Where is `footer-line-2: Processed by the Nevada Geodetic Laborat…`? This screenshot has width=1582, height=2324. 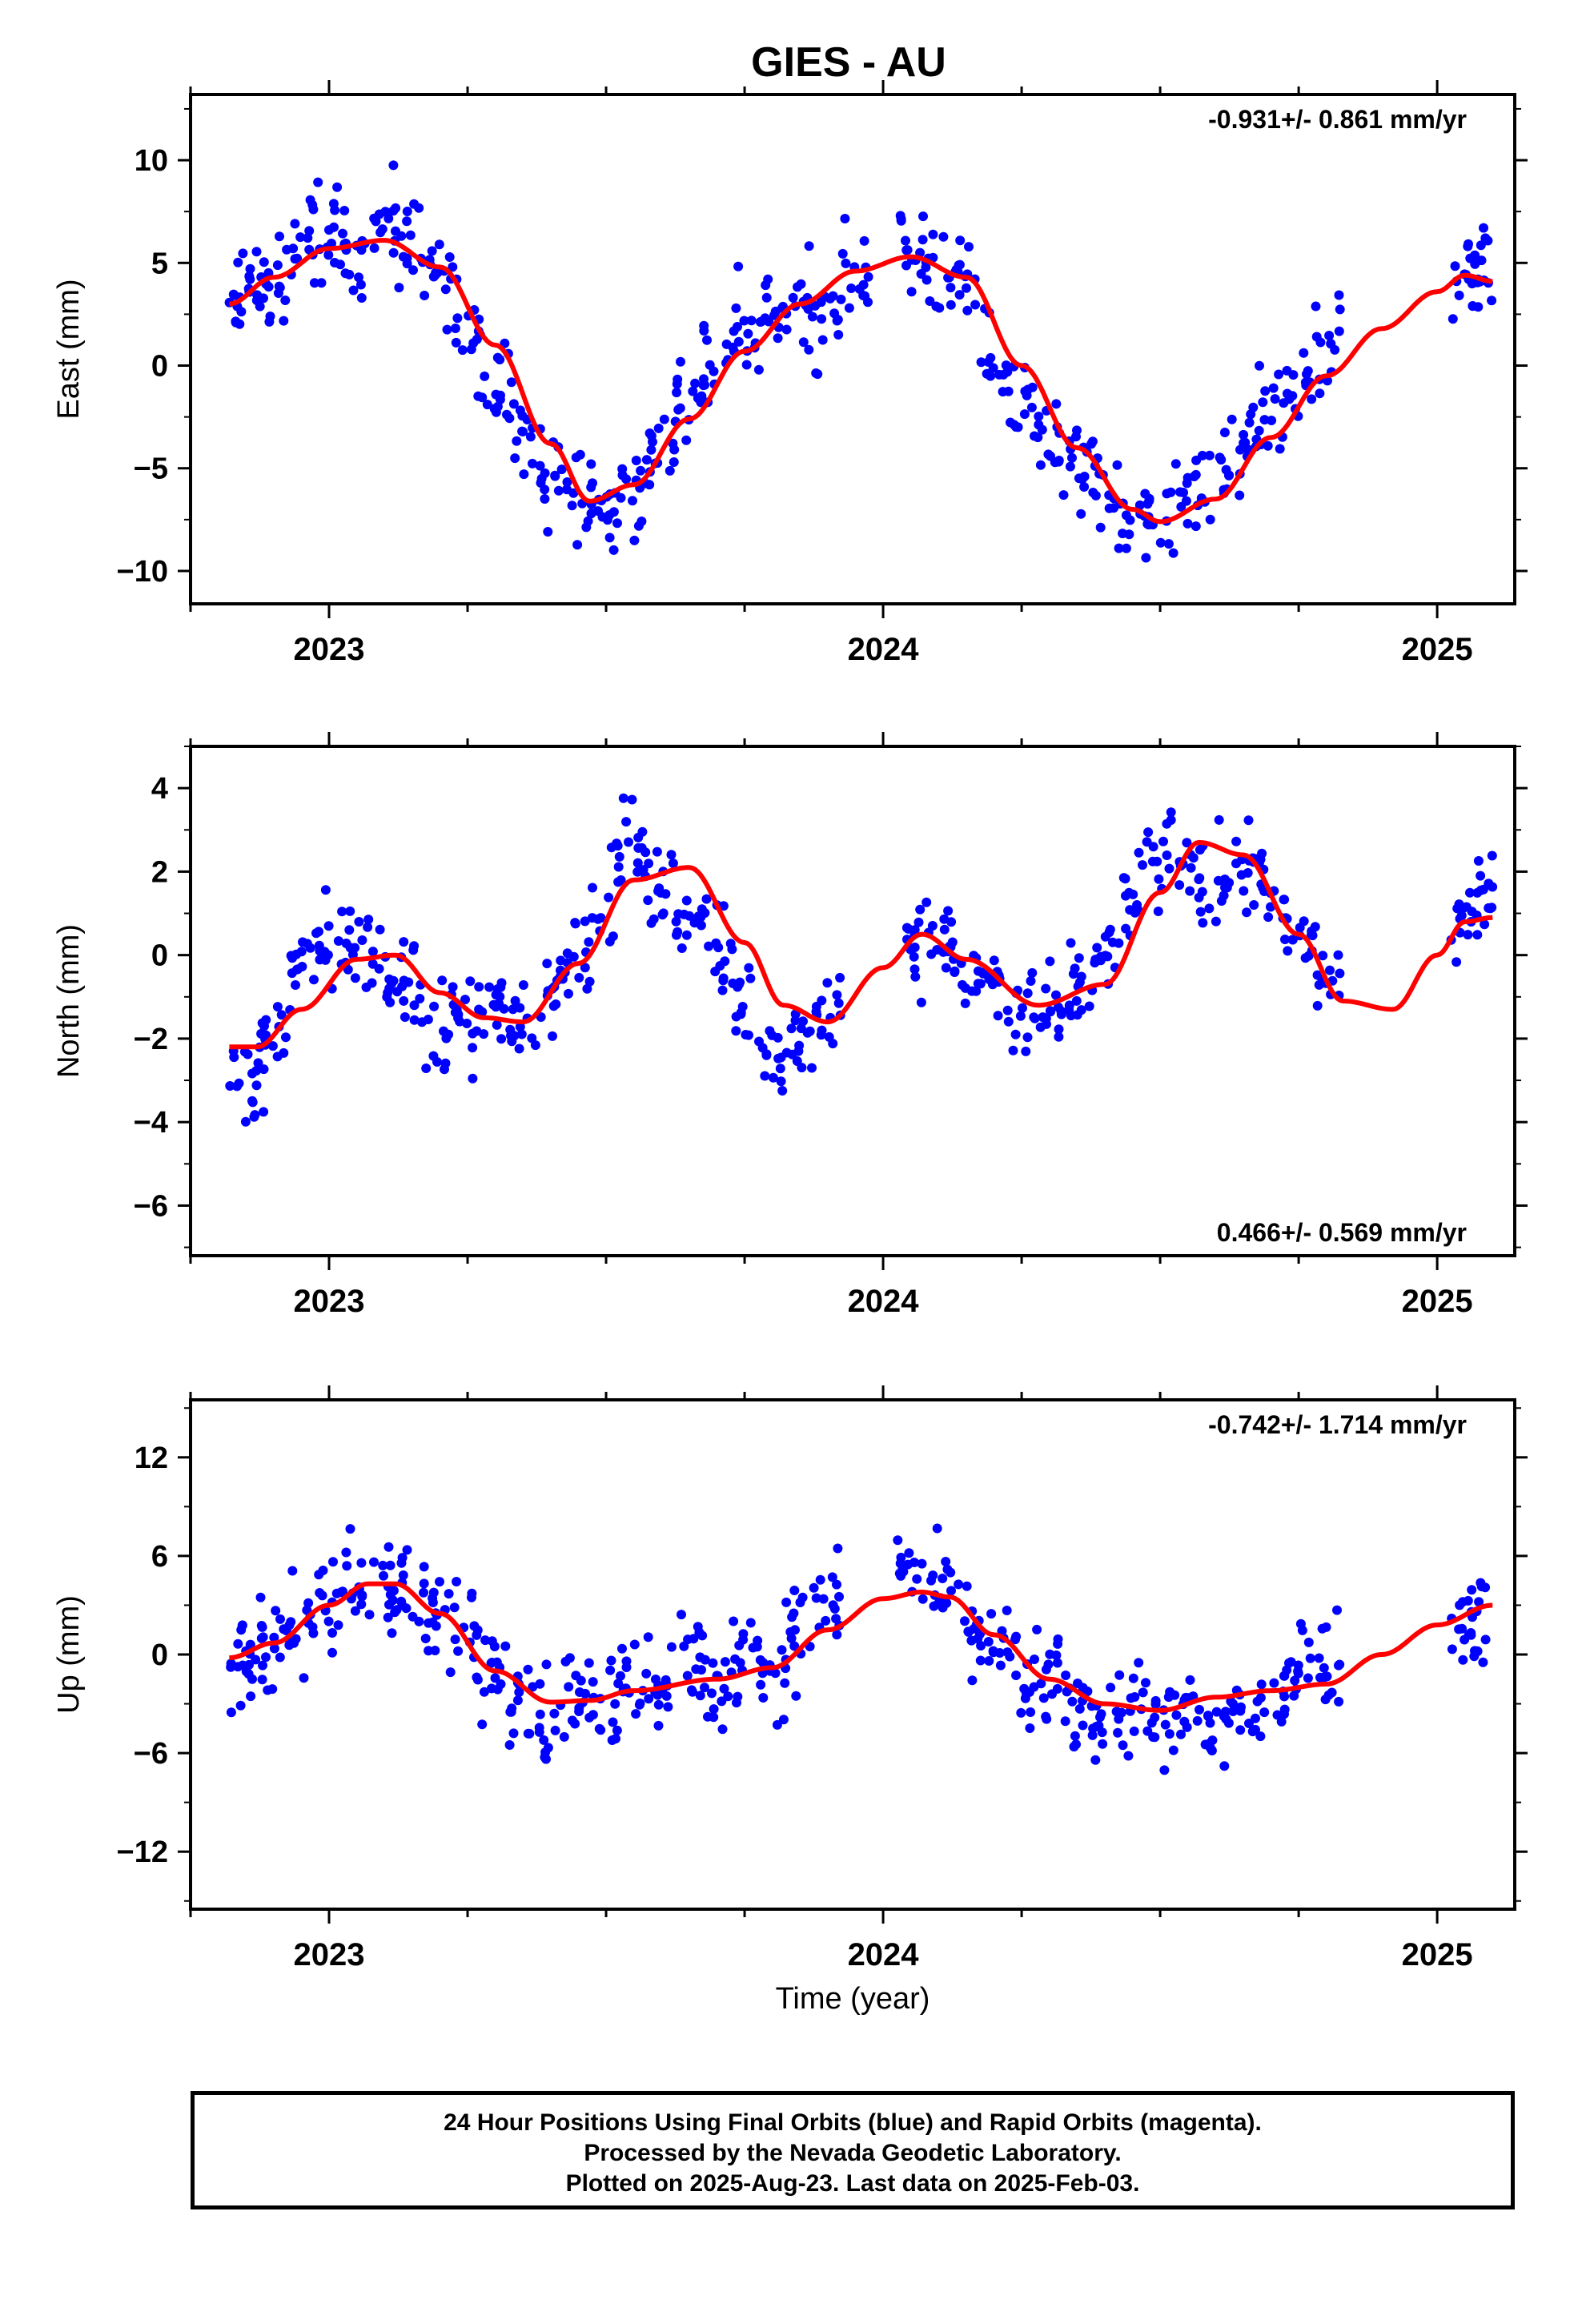
footer-line-2: Processed by the Nevada Geodetic Laborat… is located at coordinates (853, 2153).